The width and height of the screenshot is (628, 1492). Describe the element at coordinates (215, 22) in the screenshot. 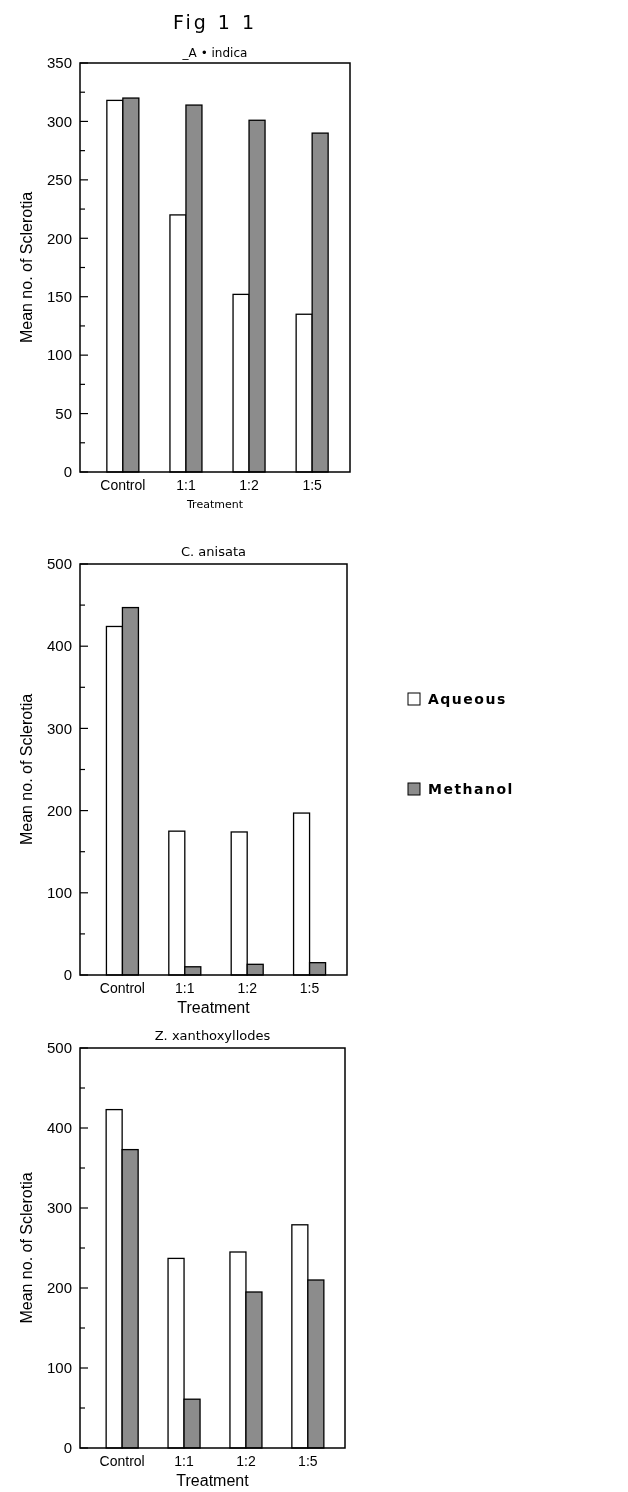

I see `chart-title: Fig 1 1` at that location.